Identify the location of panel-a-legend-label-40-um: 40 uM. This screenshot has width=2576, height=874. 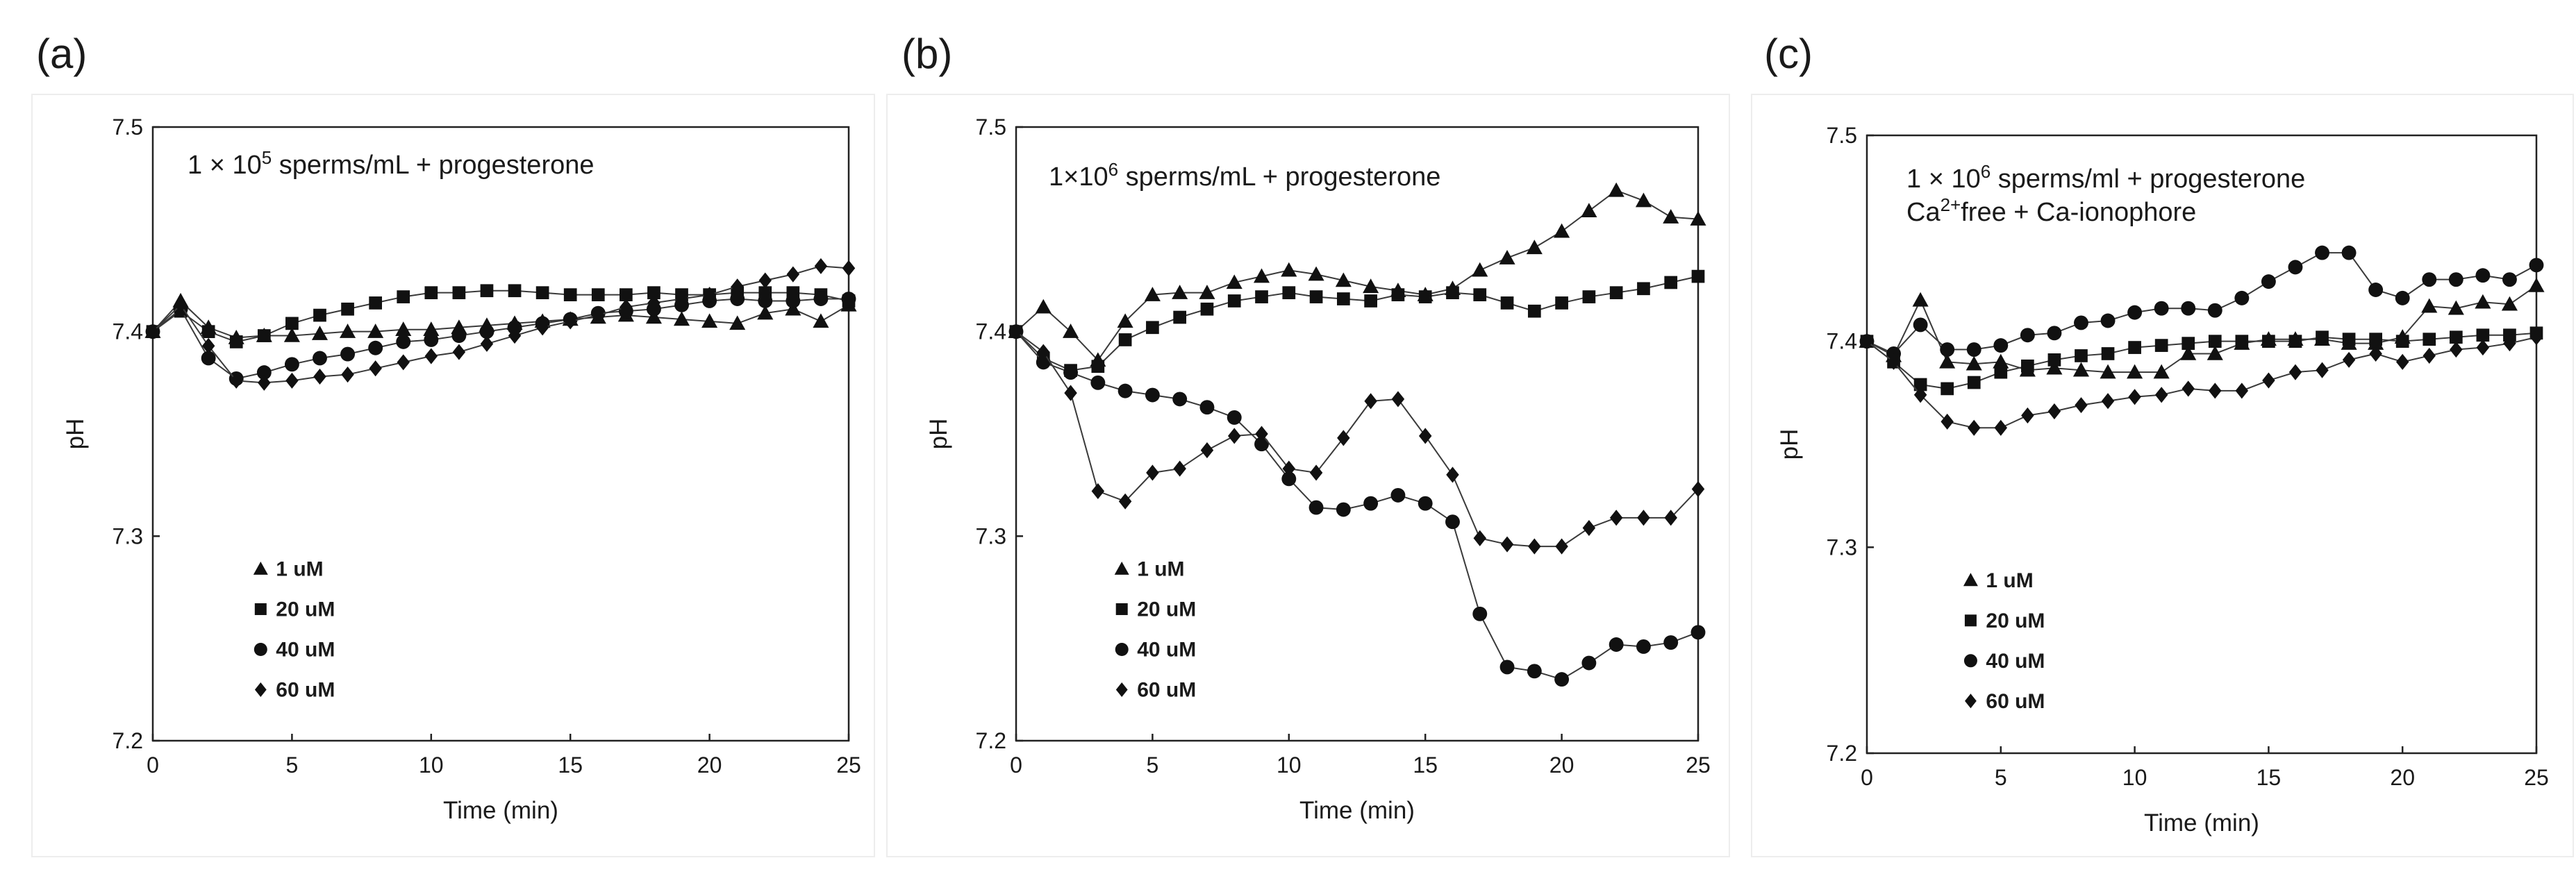
(305, 649).